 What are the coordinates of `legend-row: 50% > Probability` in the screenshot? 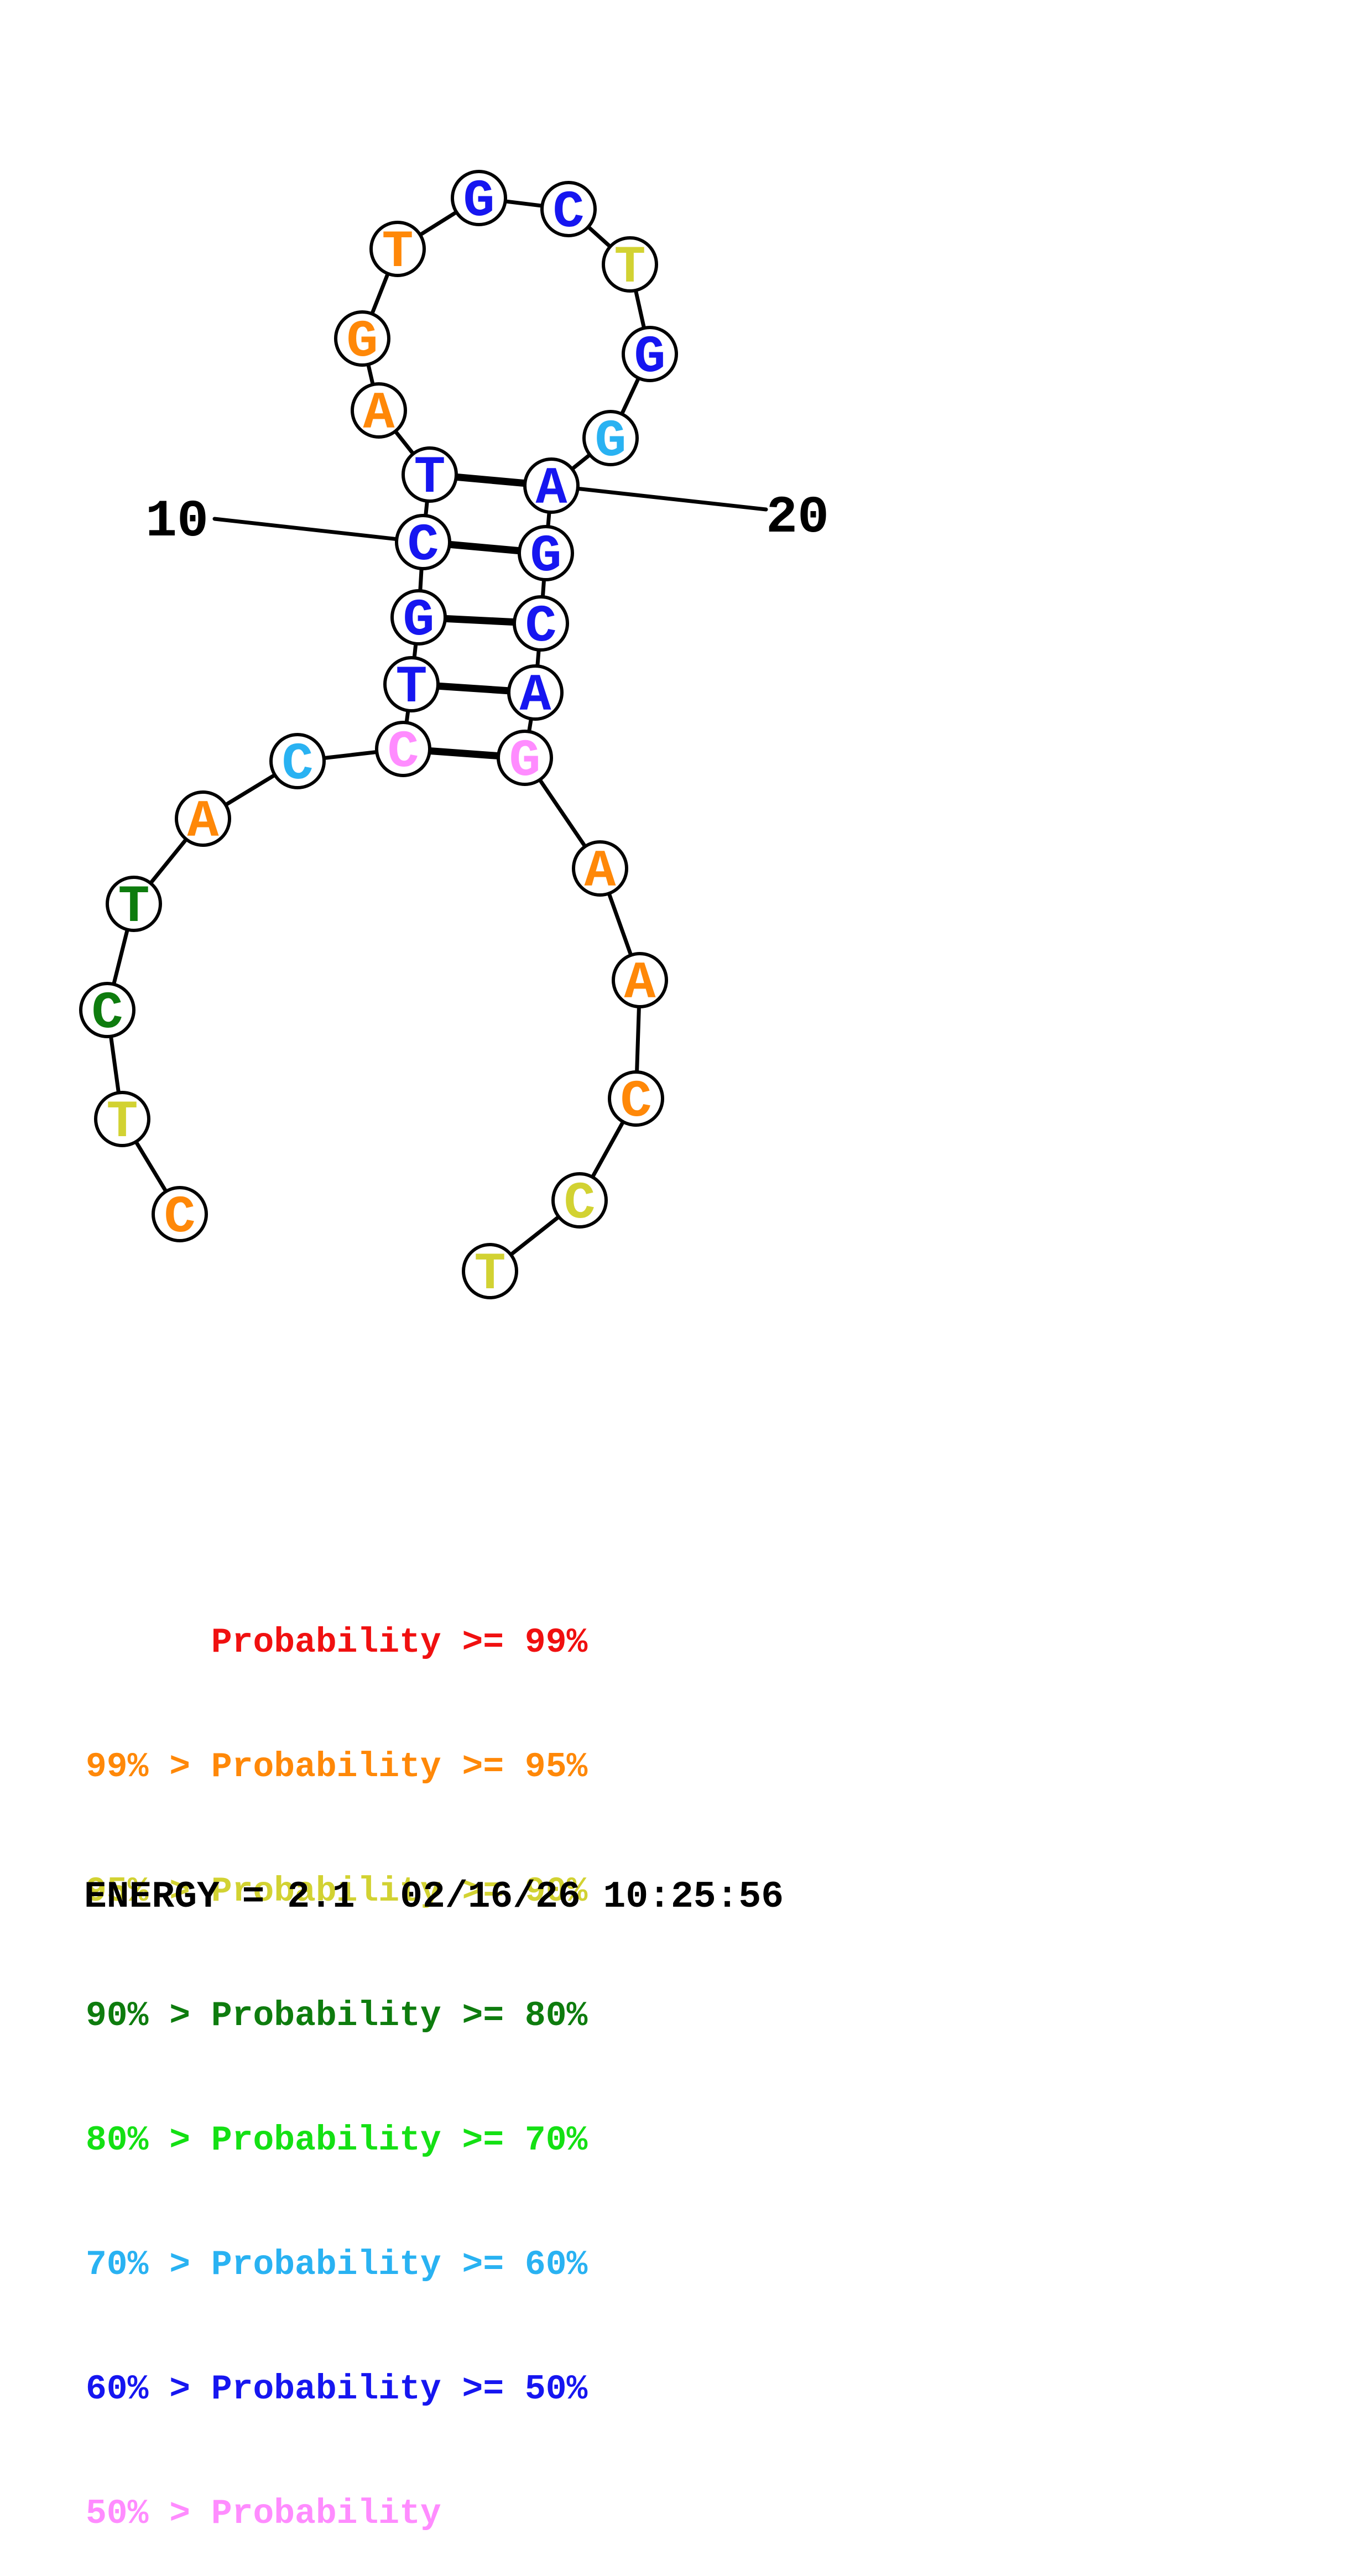 It's located at (264, 2513).